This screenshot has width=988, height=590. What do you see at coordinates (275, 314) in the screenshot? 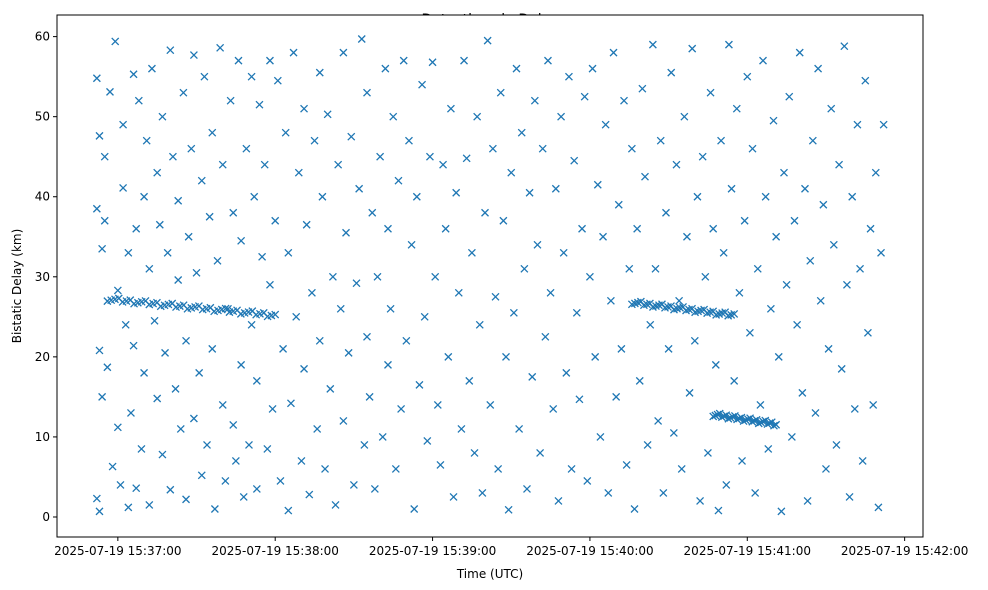
I see `track-1-point` at bounding box center [275, 314].